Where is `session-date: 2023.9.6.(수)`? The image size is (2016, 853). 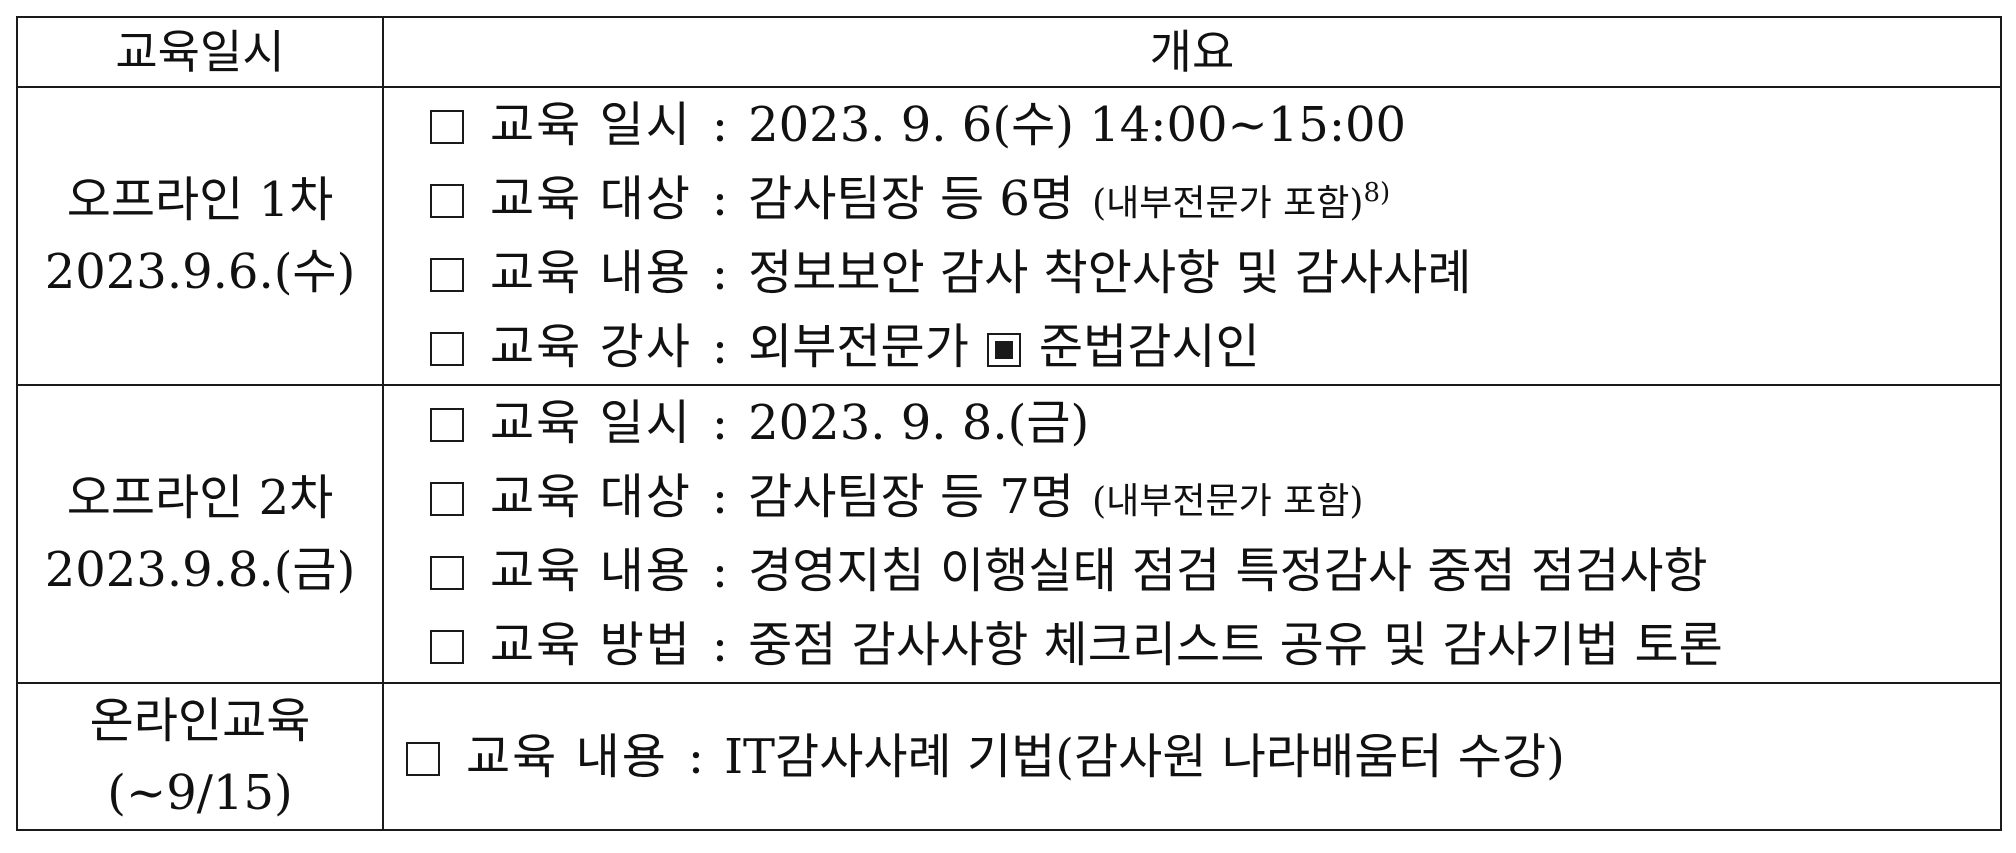
session-date: 2023.9.6.(수) is located at coordinates (200, 272).